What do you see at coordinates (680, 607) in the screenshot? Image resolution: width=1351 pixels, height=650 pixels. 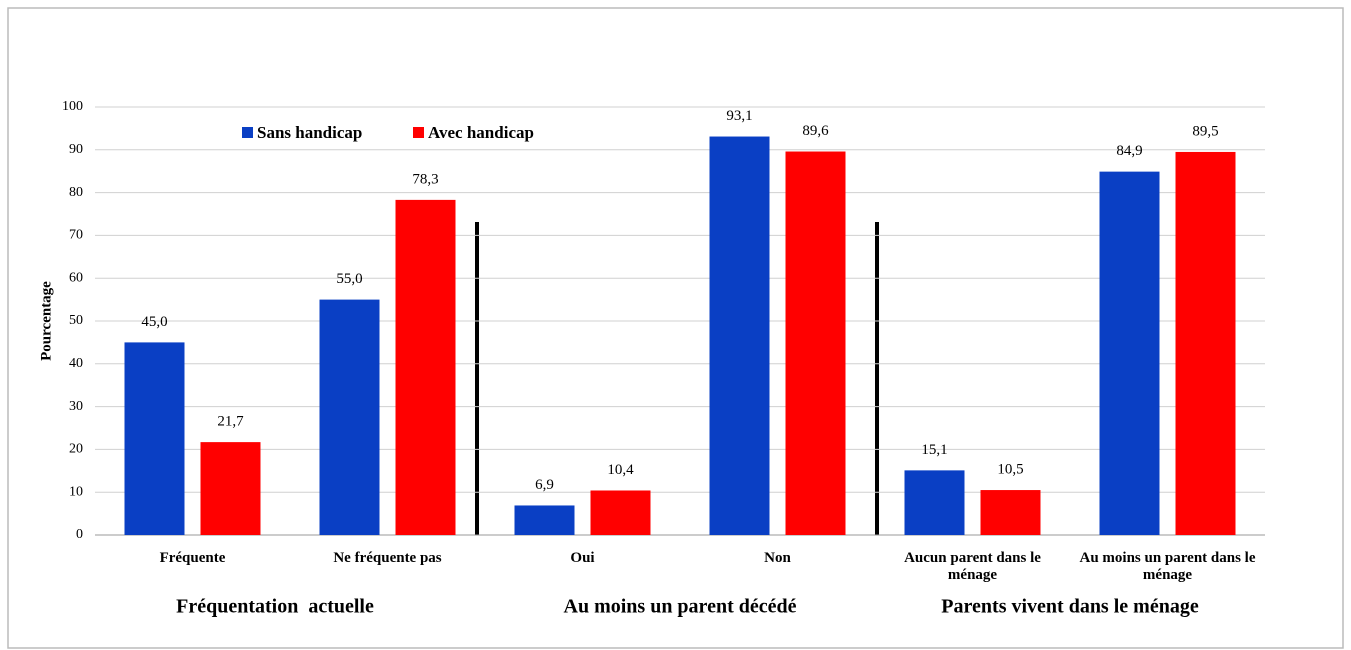 I see `group-label: Au moins un parent décédé` at bounding box center [680, 607].